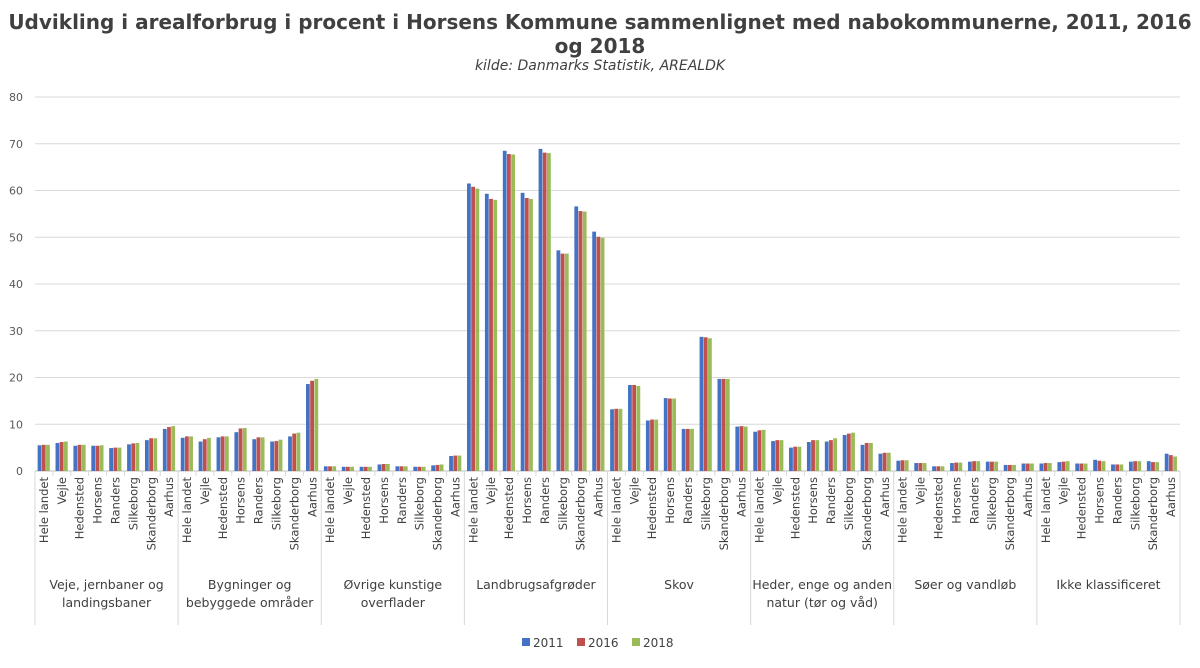  What do you see at coordinates (420, 503) in the screenshot?
I see `x-tick-label: Silkeborg` at bounding box center [420, 503].